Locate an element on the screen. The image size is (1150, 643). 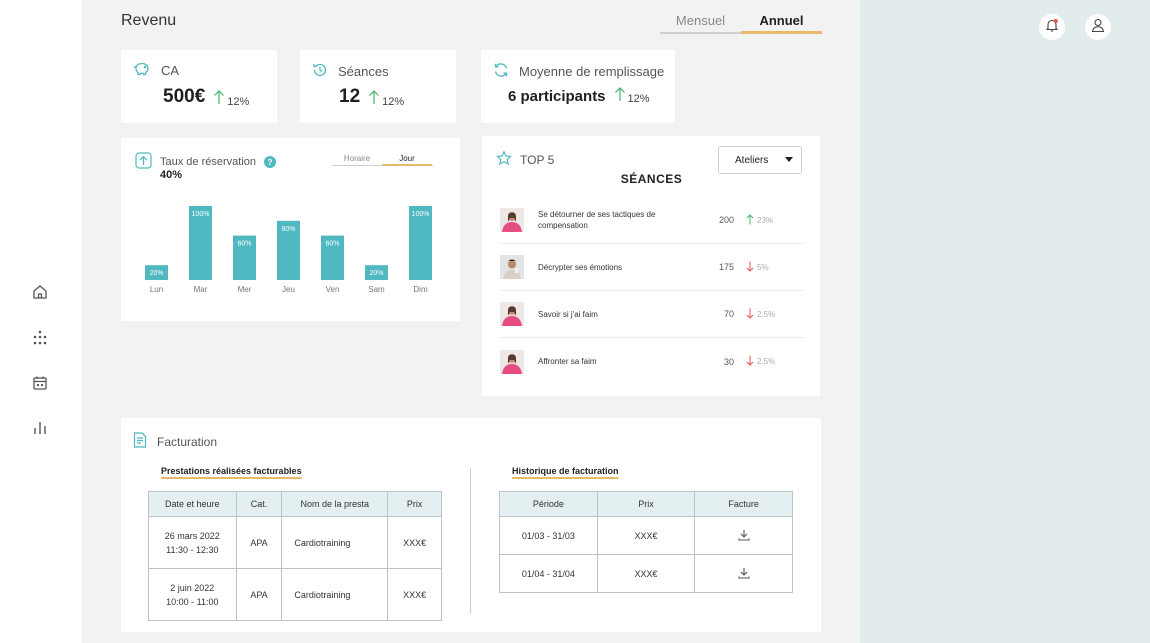
column-header: Cat. is located at coordinates (259, 504).